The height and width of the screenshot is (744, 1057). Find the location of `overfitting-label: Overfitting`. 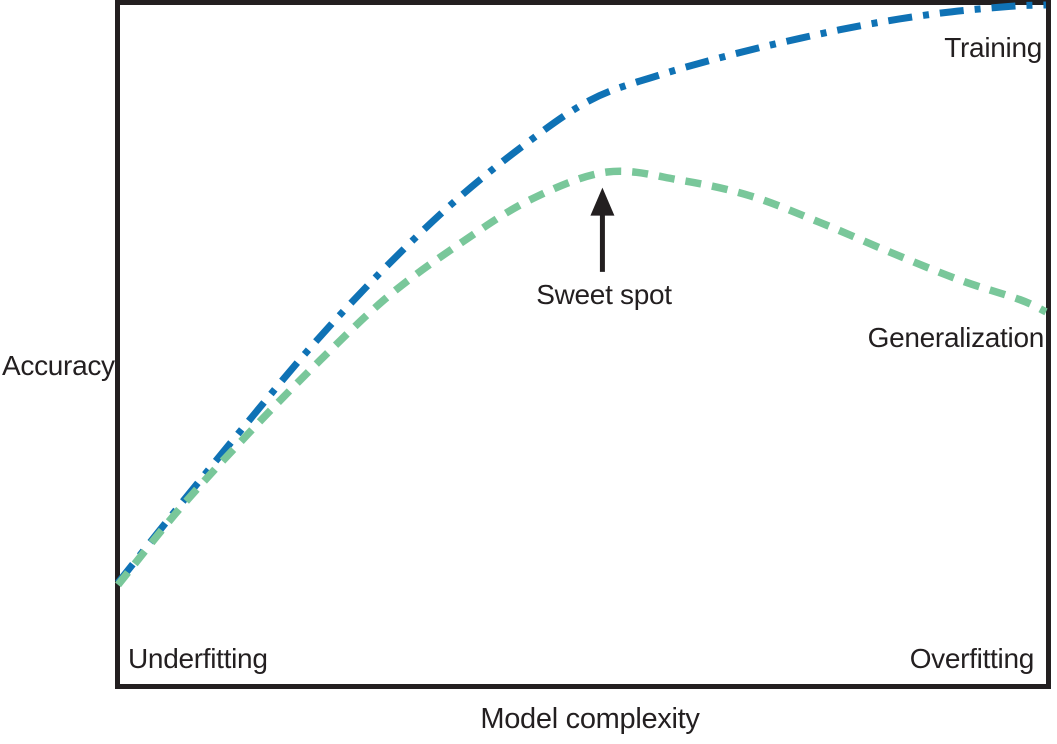

overfitting-label: Overfitting is located at coordinates (972, 658).